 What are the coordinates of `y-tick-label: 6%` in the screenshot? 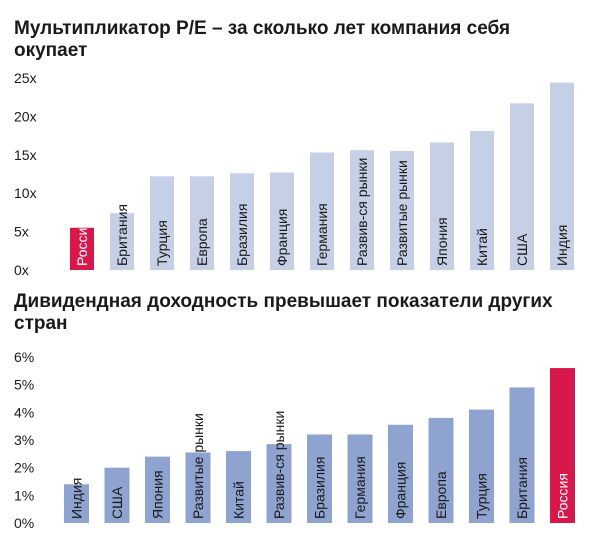 It's located at (24, 357).